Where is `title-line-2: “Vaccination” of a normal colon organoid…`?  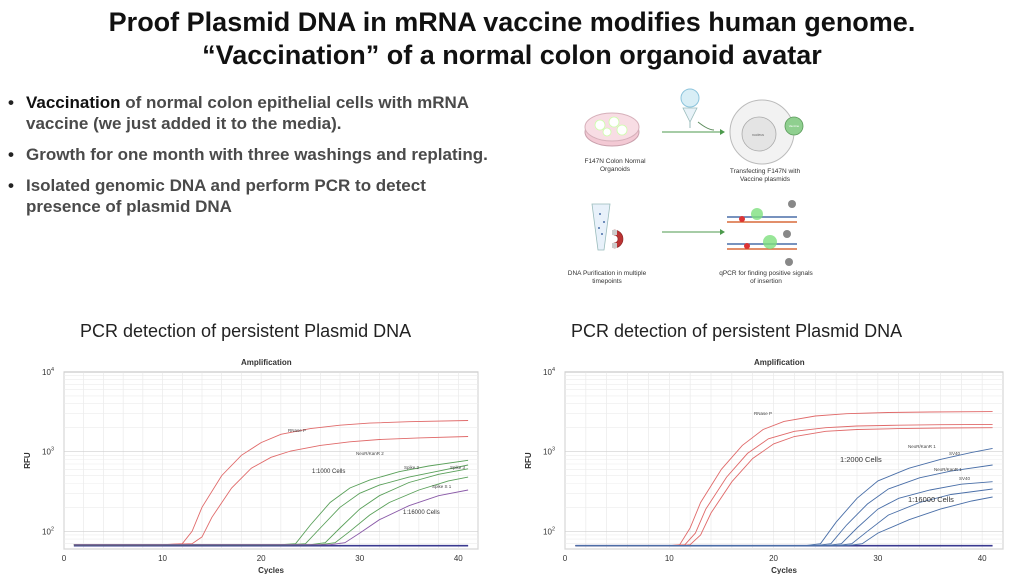 title-line-2: “Vaccination” of a normal colon organoid… is located at coordinates (512, 55).